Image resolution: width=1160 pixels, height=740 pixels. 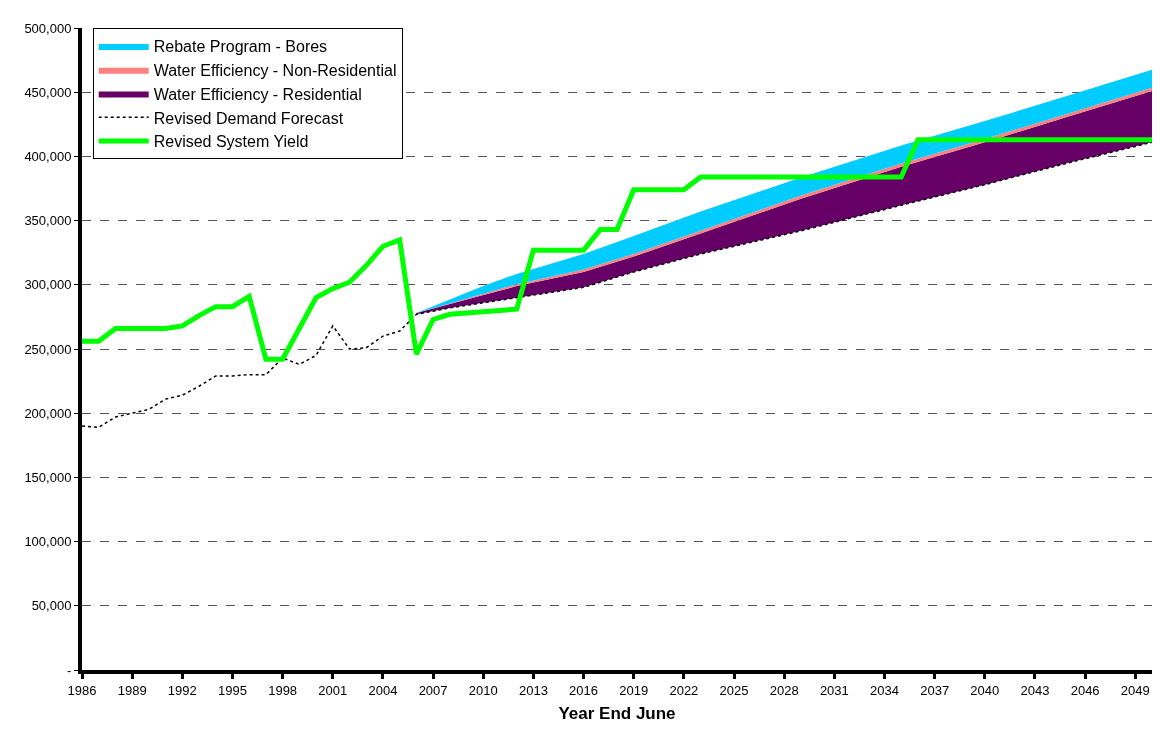 I want to click on y-tick-label: 100,000, so click(x=48, y=542).